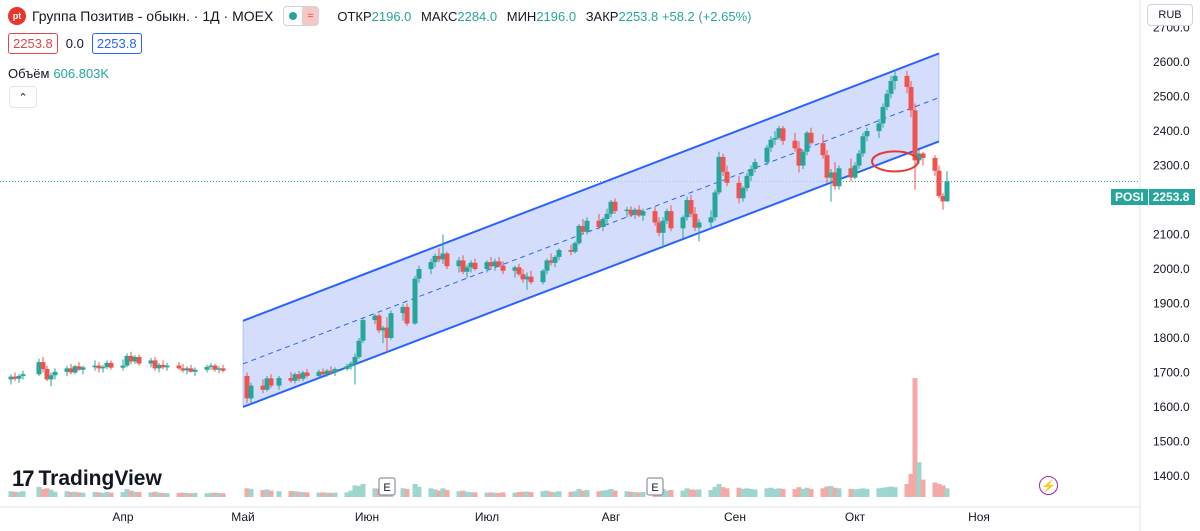 The width and height of the screenshot is (1200, 531). Describe the element at coordinates (123, 517) in the screenshot. I see `x-tick-label: Апр` at that location.